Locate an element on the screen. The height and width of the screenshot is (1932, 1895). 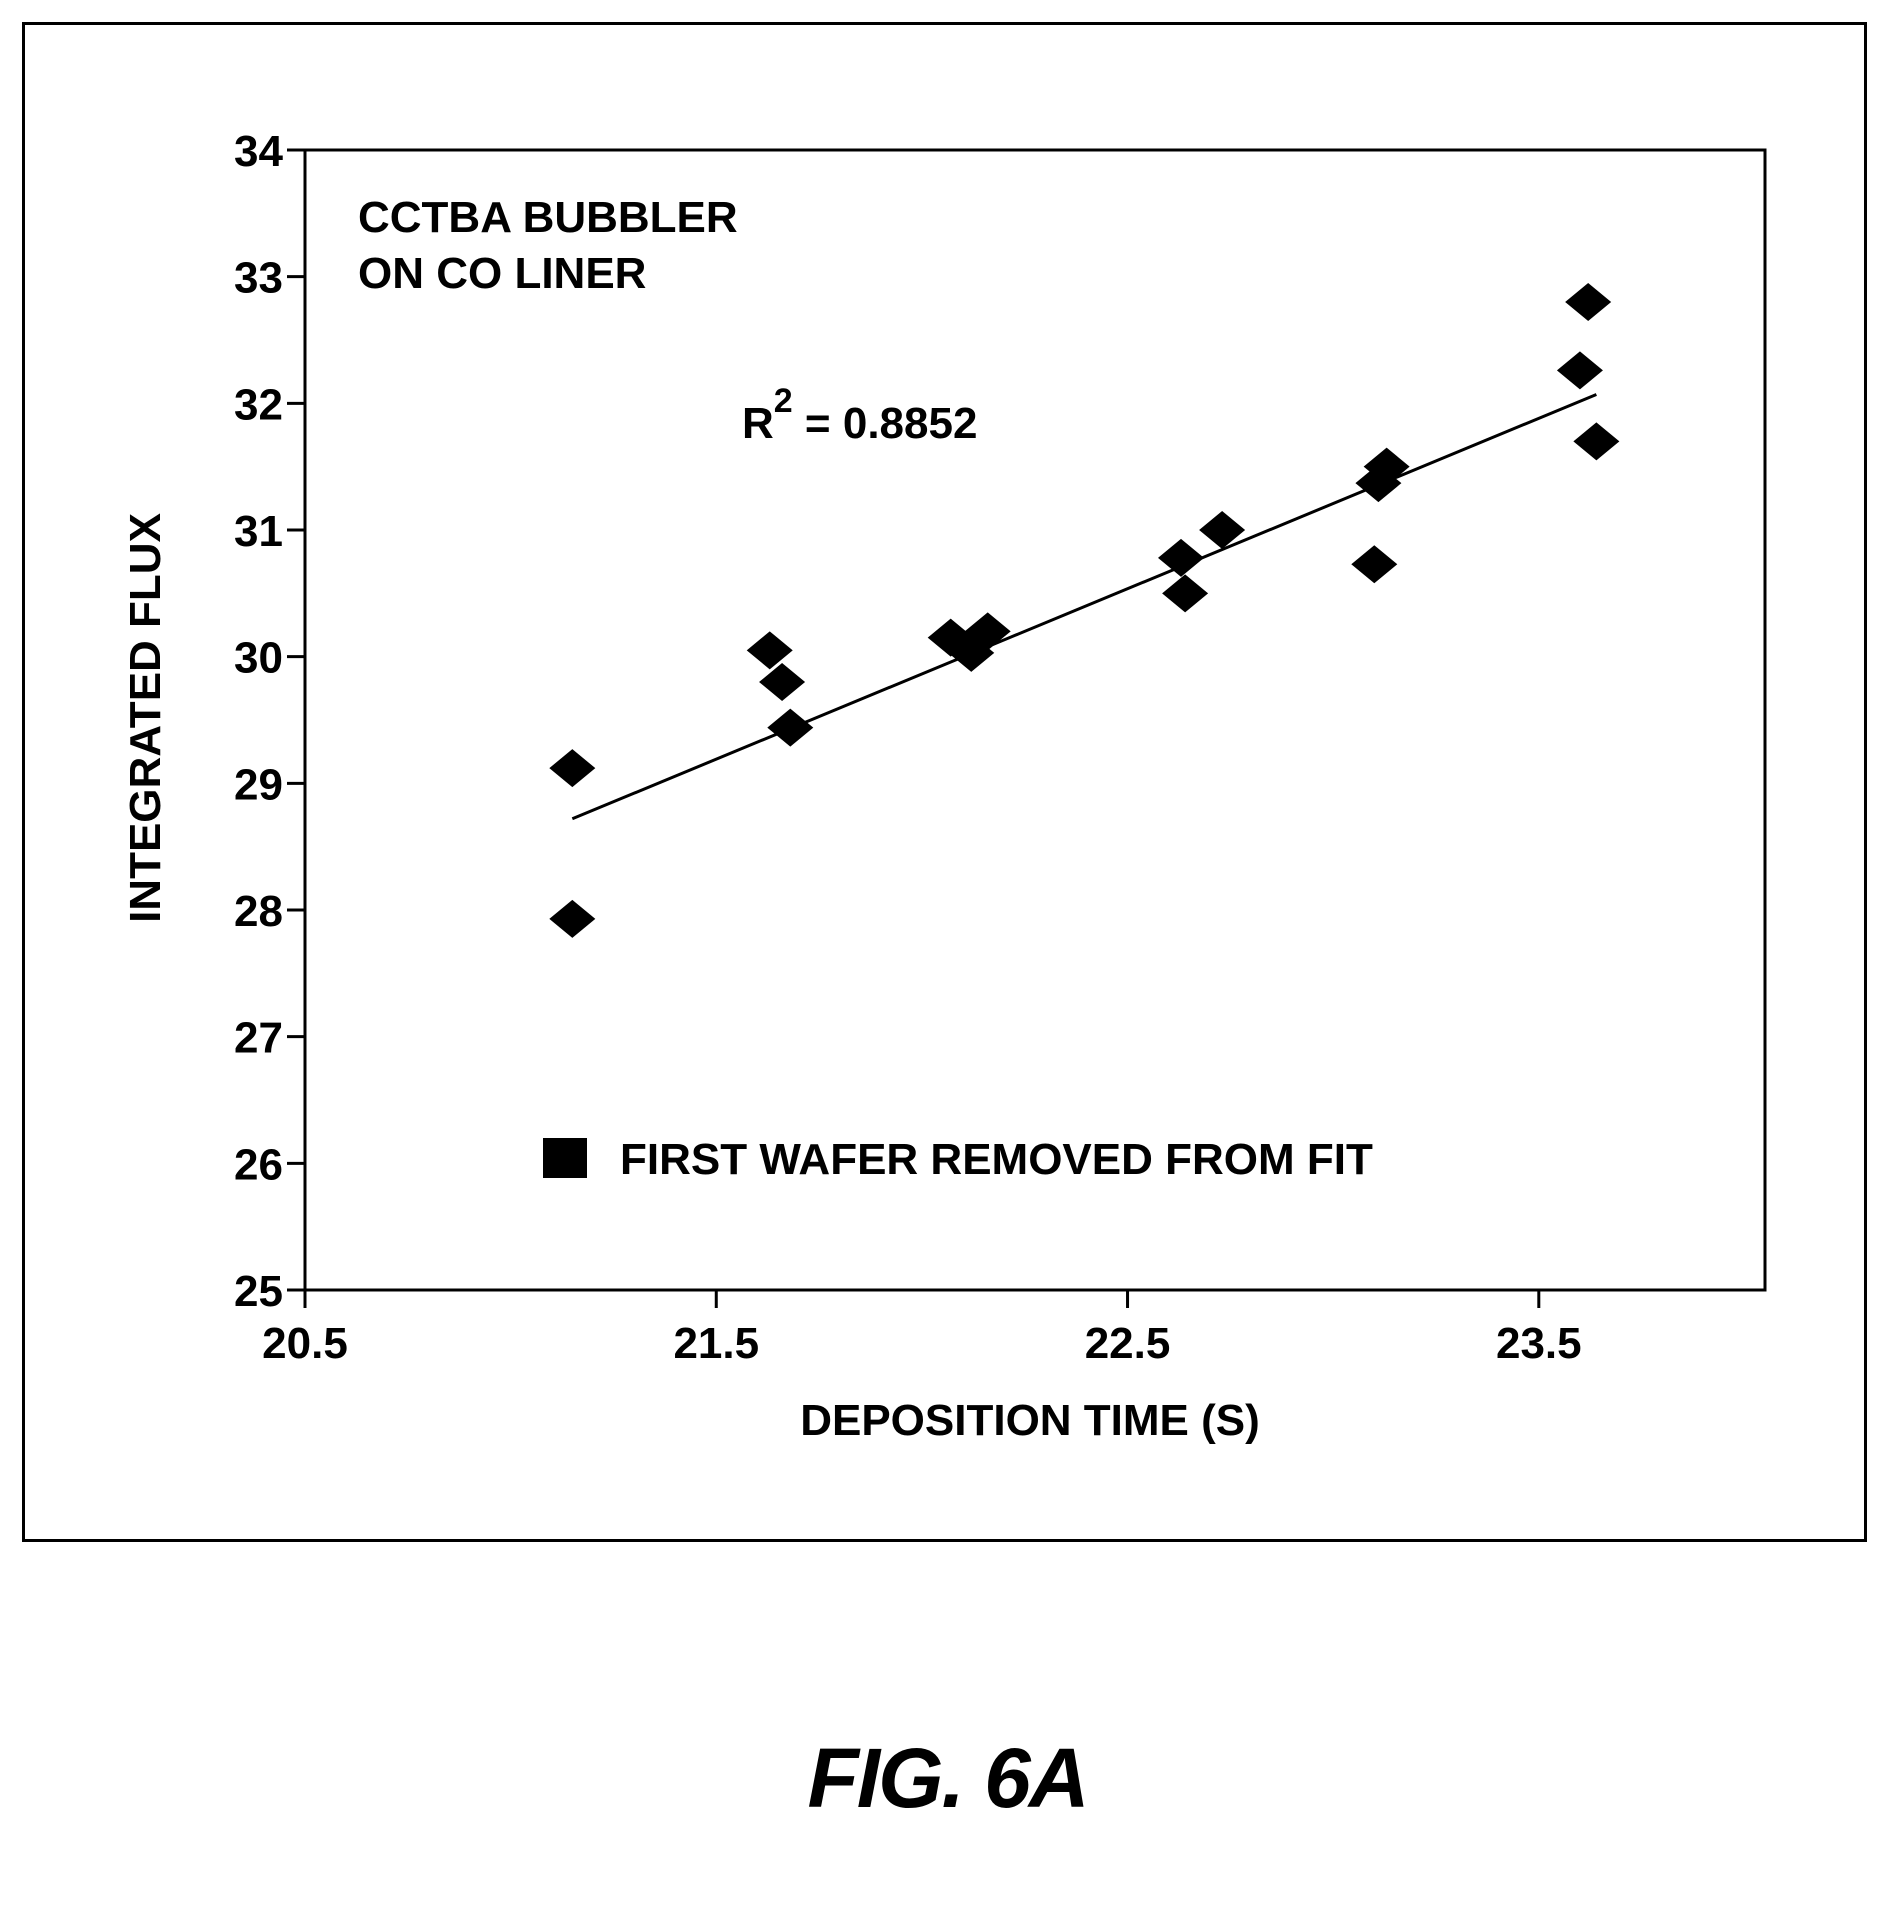
y-axis-title: INTEGRATED FLUX is located at coordinates (145, 718).